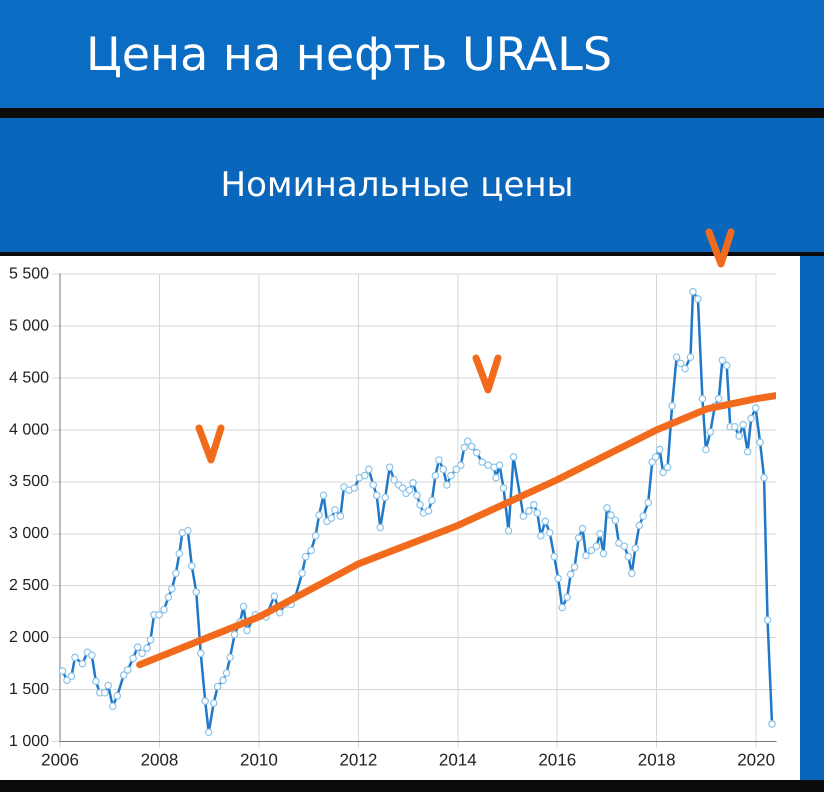  I want to click on x-tick-label: 2008, so click(159, 760).